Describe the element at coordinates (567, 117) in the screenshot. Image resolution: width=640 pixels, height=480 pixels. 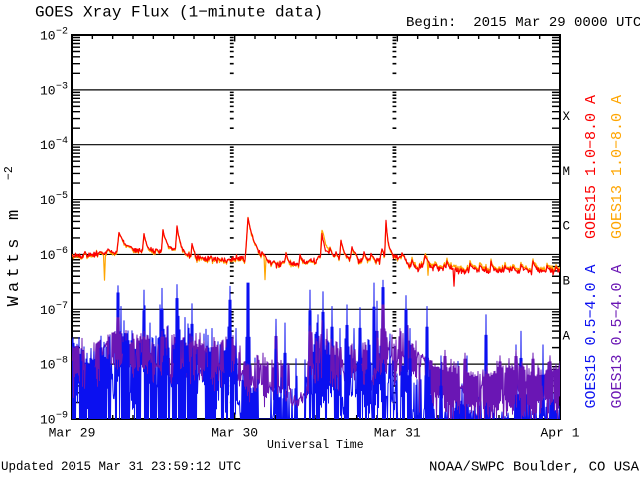
I see `svg-text: X` at that location.